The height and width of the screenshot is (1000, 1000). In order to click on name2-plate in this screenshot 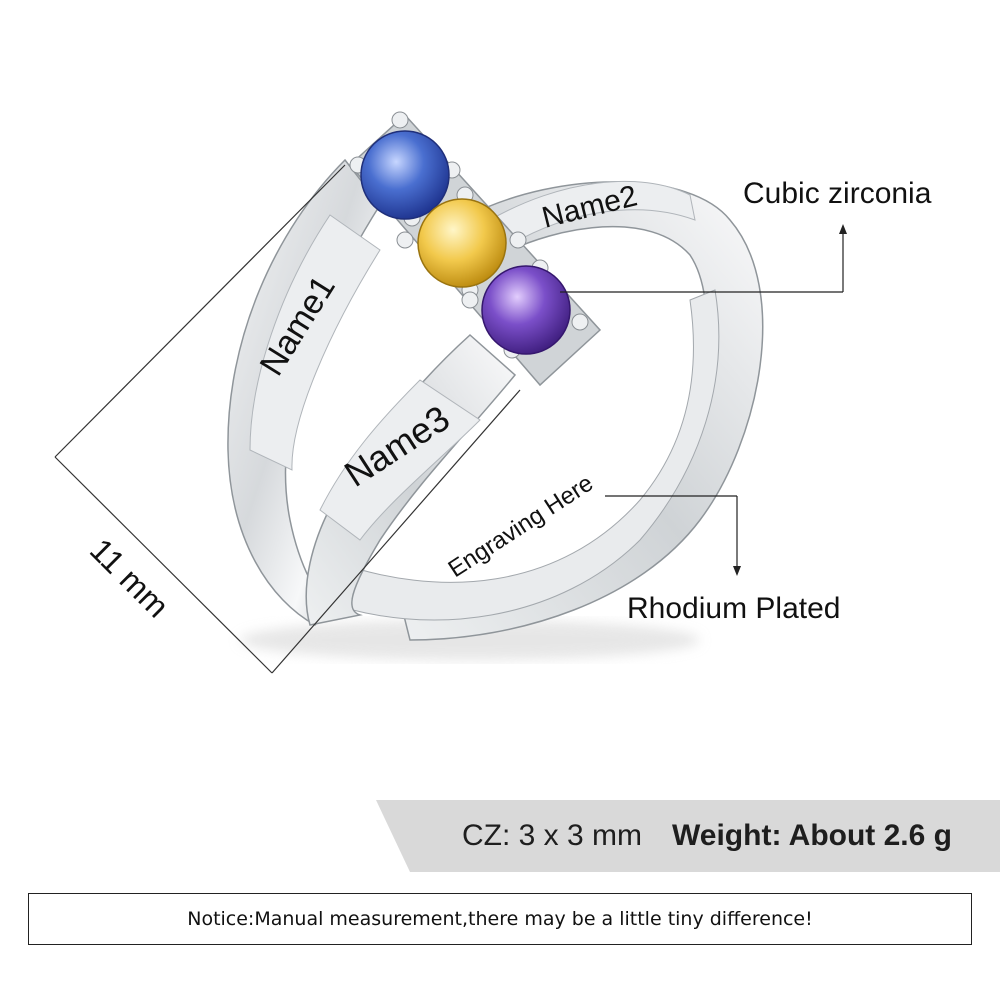, I will do `click(592, 213)`.